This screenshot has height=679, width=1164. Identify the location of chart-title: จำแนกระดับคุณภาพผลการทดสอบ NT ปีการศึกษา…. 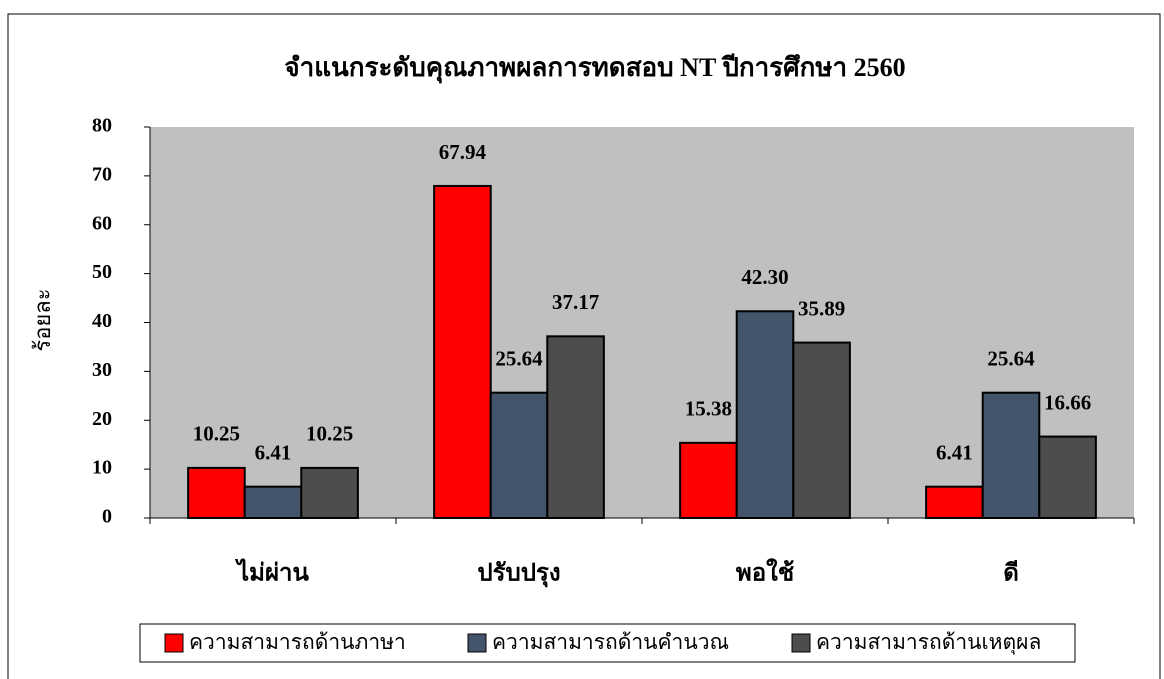
(594, 68).